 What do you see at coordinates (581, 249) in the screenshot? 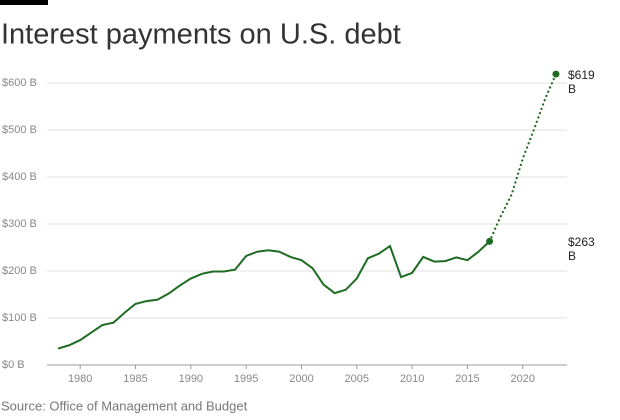
I see `annotation: $263 B` at bounding box center [581, 249].